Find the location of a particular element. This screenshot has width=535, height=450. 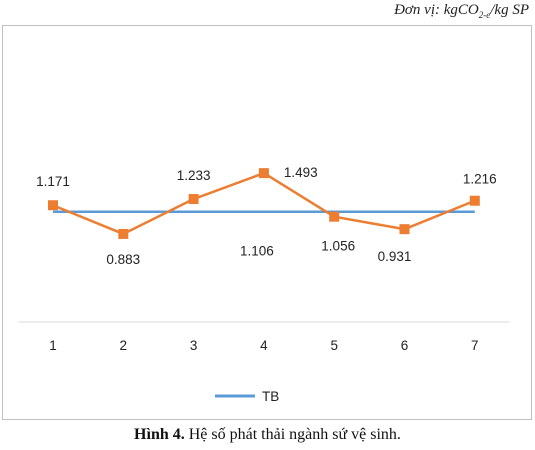

x-tick-label-3: 3 is located at coordinates (194, 345).